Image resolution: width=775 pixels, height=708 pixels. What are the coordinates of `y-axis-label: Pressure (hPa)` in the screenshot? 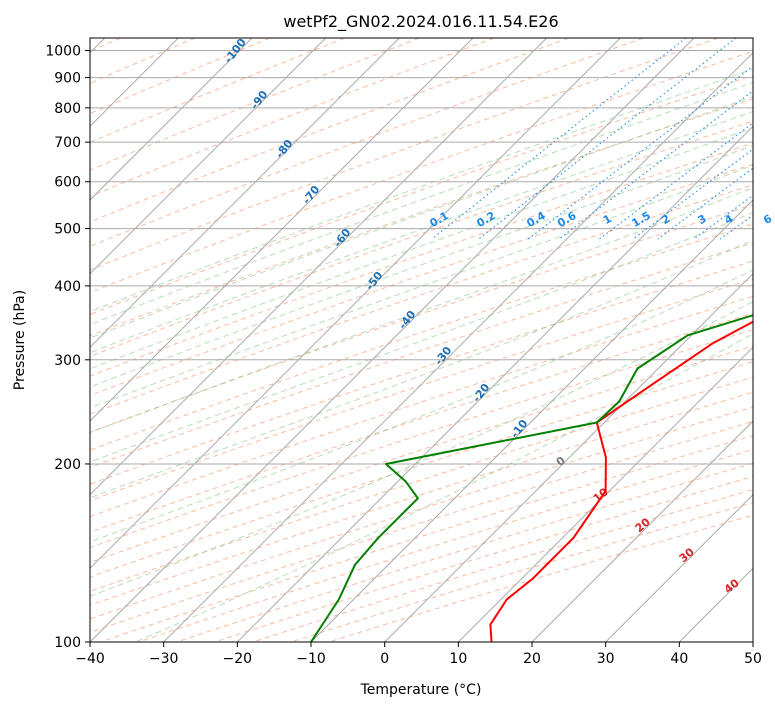 It's located at (20, 340).